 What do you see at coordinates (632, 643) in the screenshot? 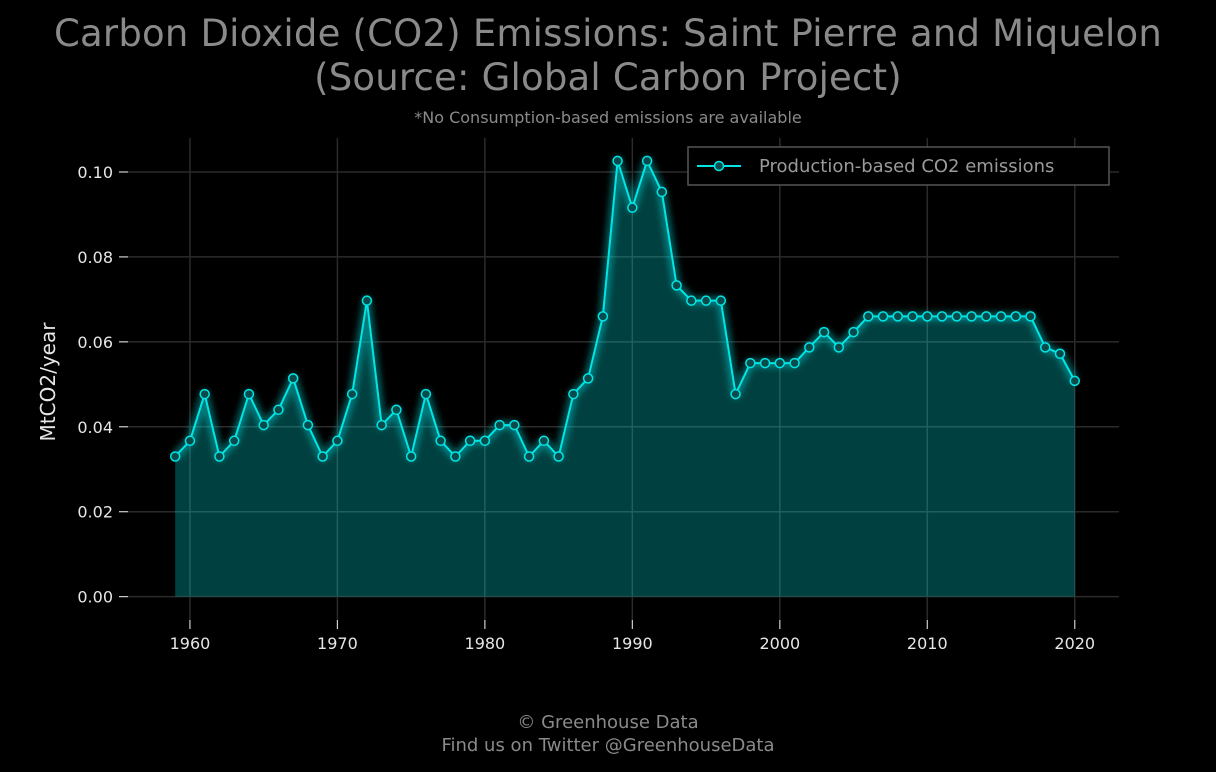
I see `x-tick-label: 1990` at bounding box center [632, 643].